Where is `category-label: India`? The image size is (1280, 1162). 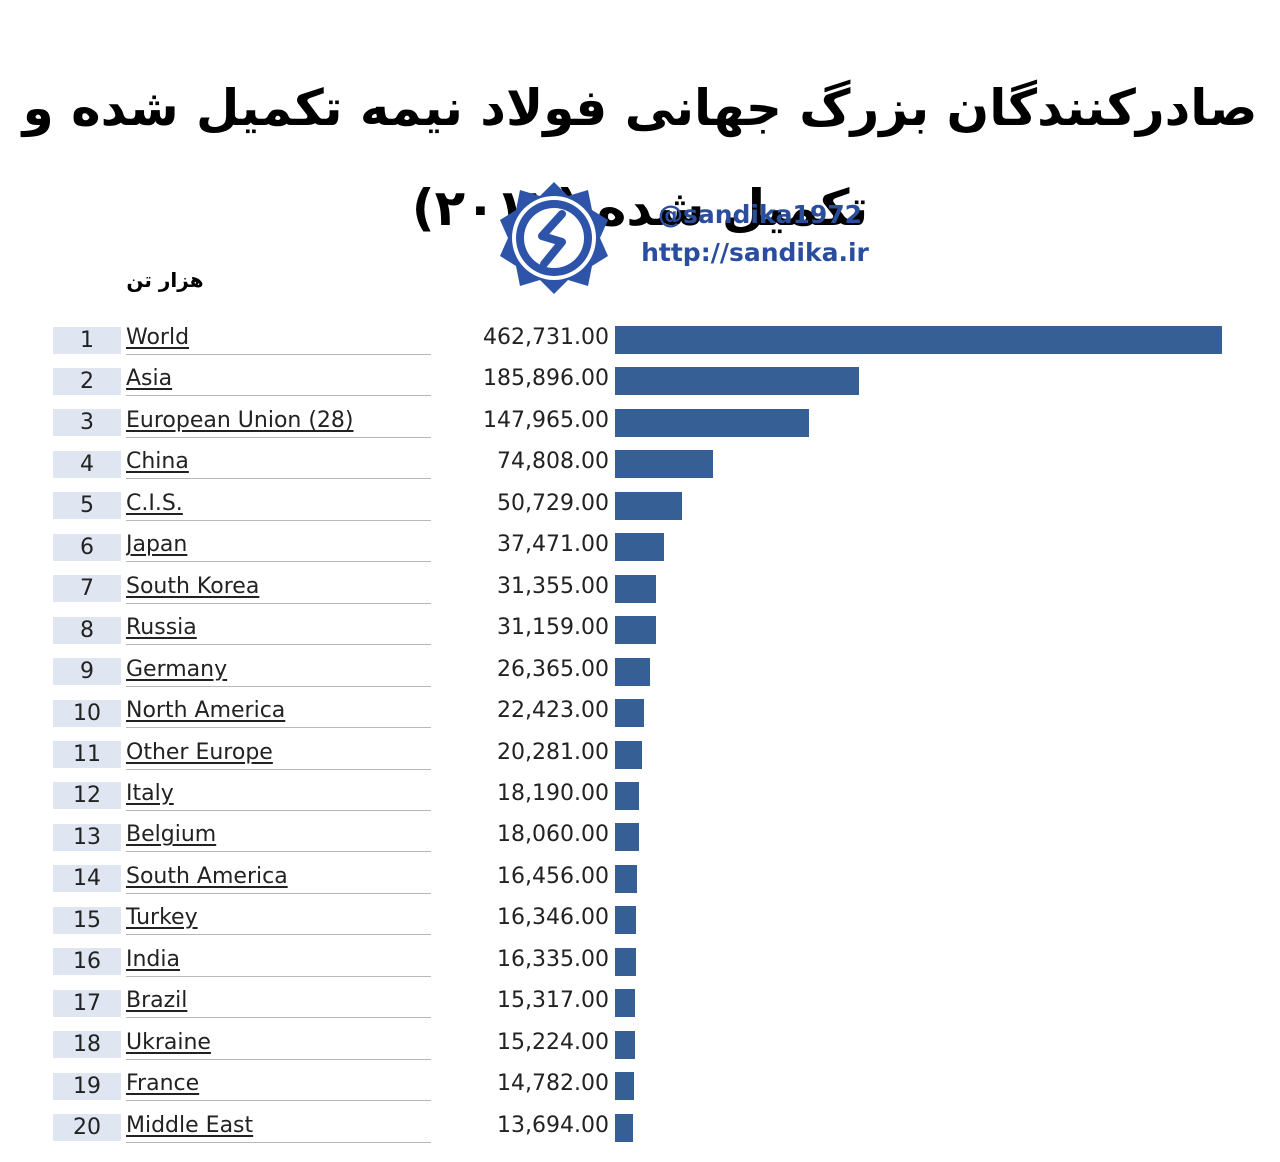 category-label: India is located at coordinates (278, 961).